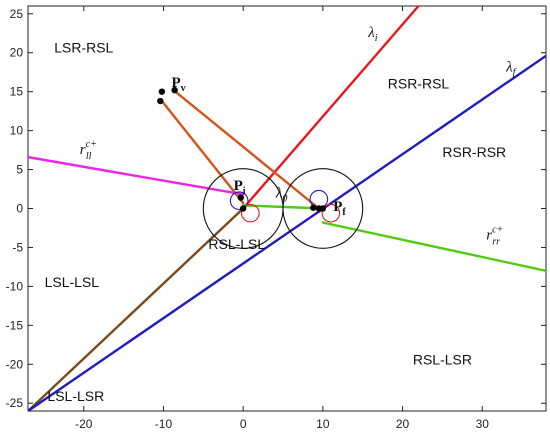  I want to click on region-label: LSL-LSR, so click(75, 396).